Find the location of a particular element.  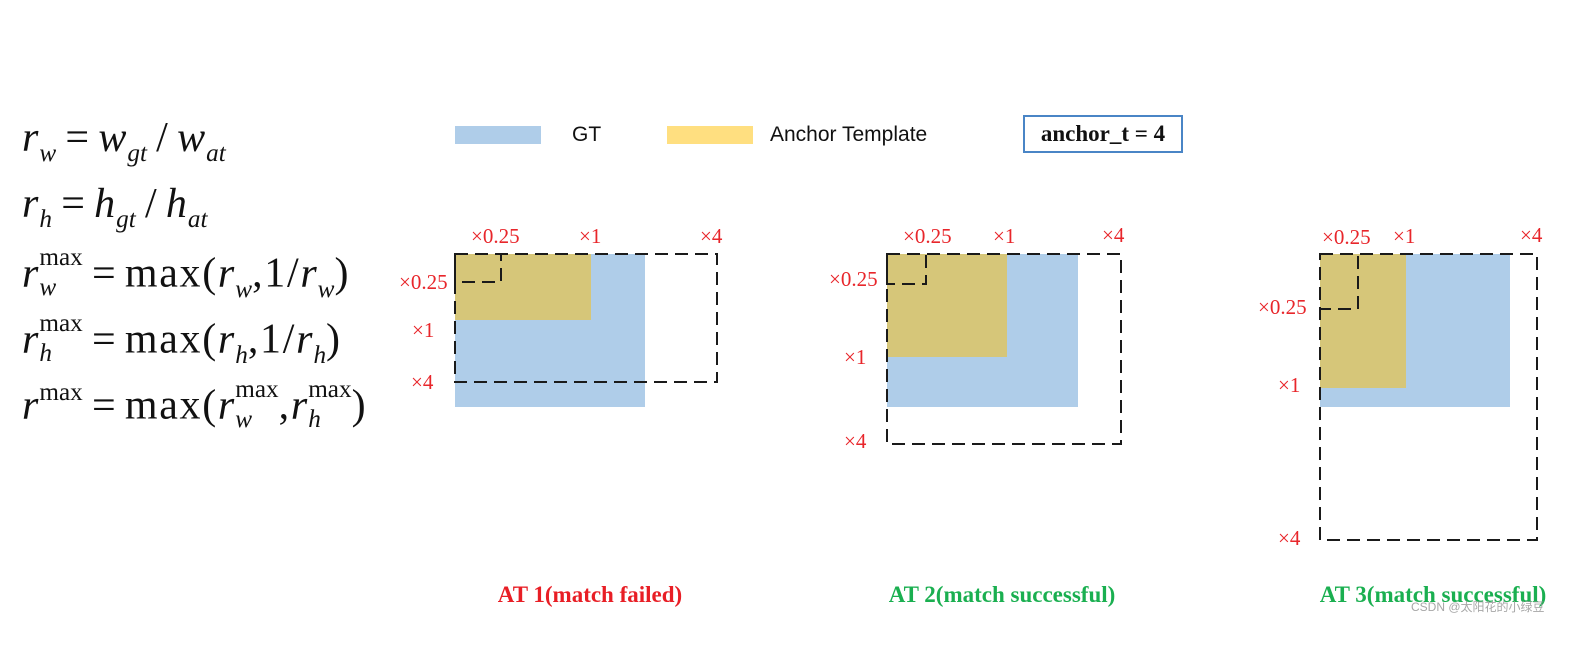

legend-anchor-label: Anchor Template is located at coordinates (849, 134).